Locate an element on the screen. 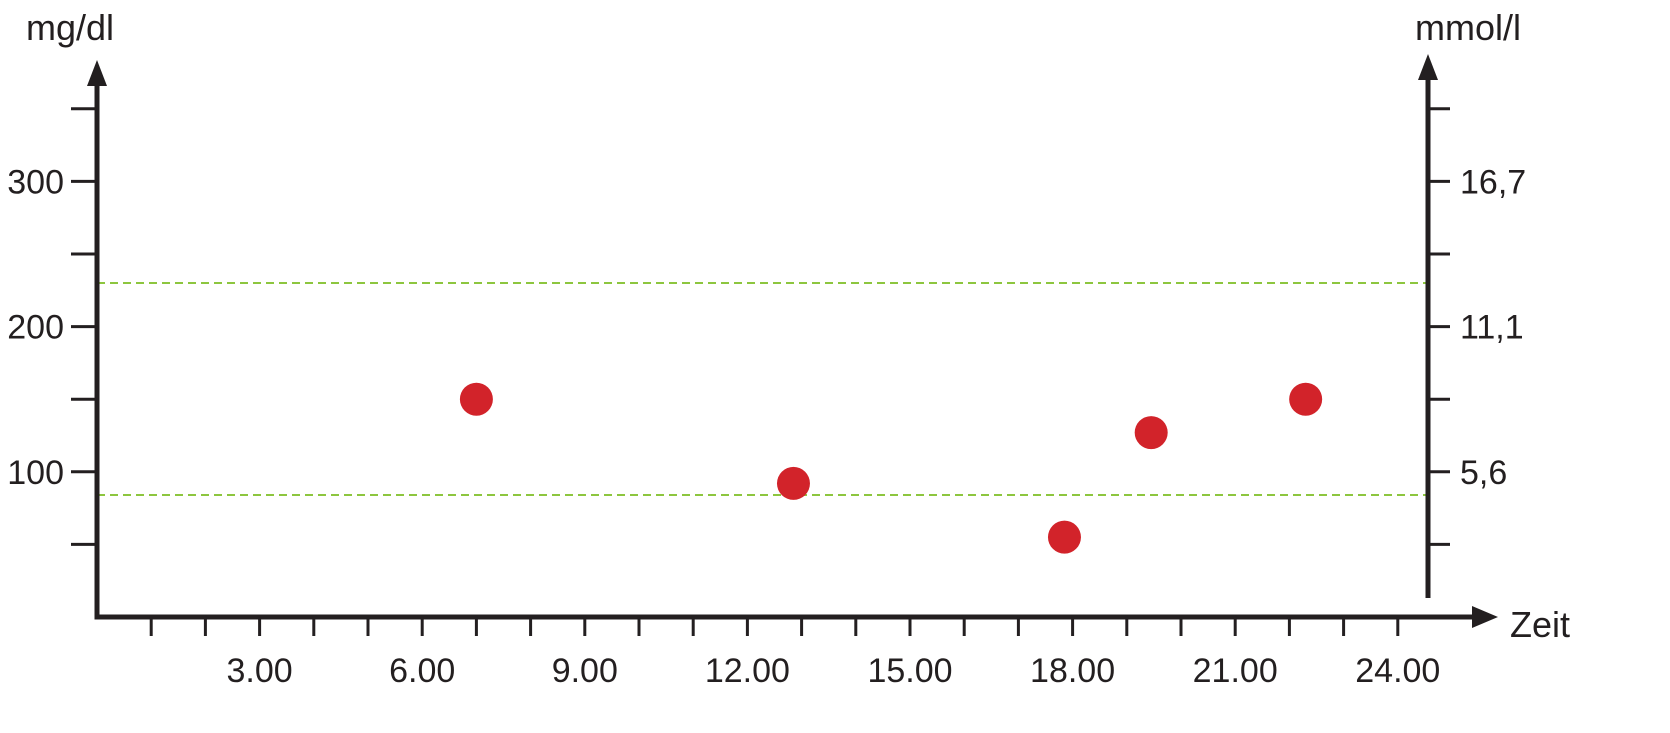 This screenshot has height=733, width=1670. left-axis-unit-label: mg/dl is located at coordinates (70, 27).